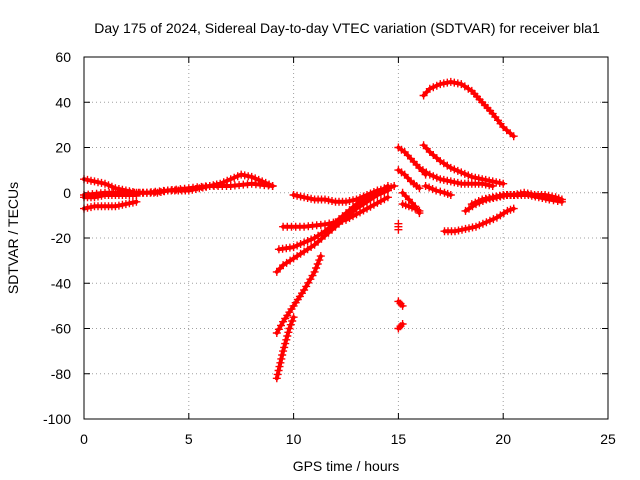 Image resolution: width=640 pixels, height=480 pixels. I want to click on x-axis-title: GPS time / hours, so click(346, 466).